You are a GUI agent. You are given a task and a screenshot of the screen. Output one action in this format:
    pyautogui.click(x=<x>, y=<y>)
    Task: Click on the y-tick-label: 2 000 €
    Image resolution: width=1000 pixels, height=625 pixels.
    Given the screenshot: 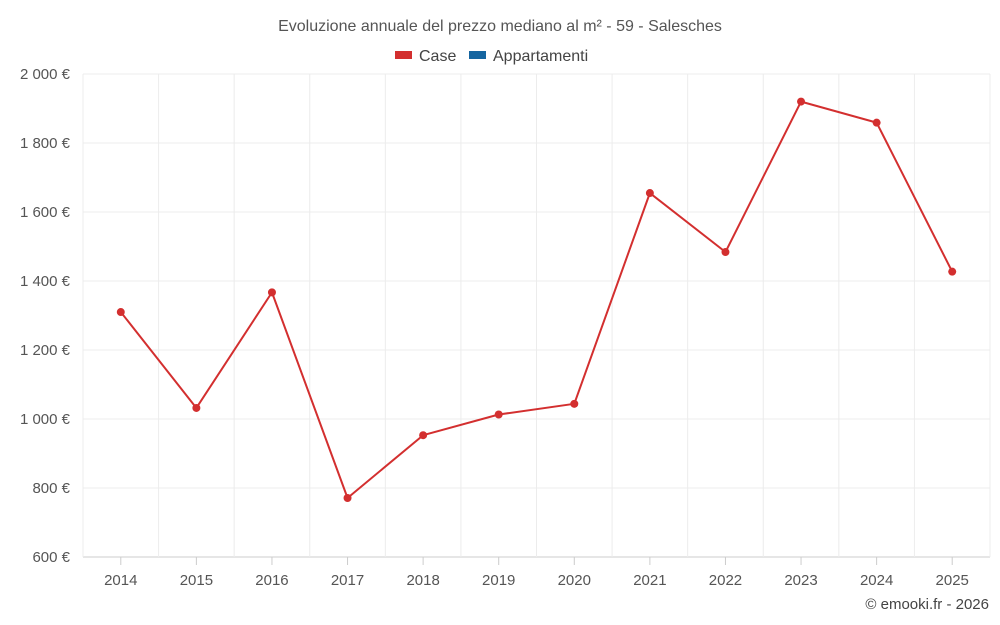 What is the action you would take?
    pyautogui.click(x=45, y=74)
    